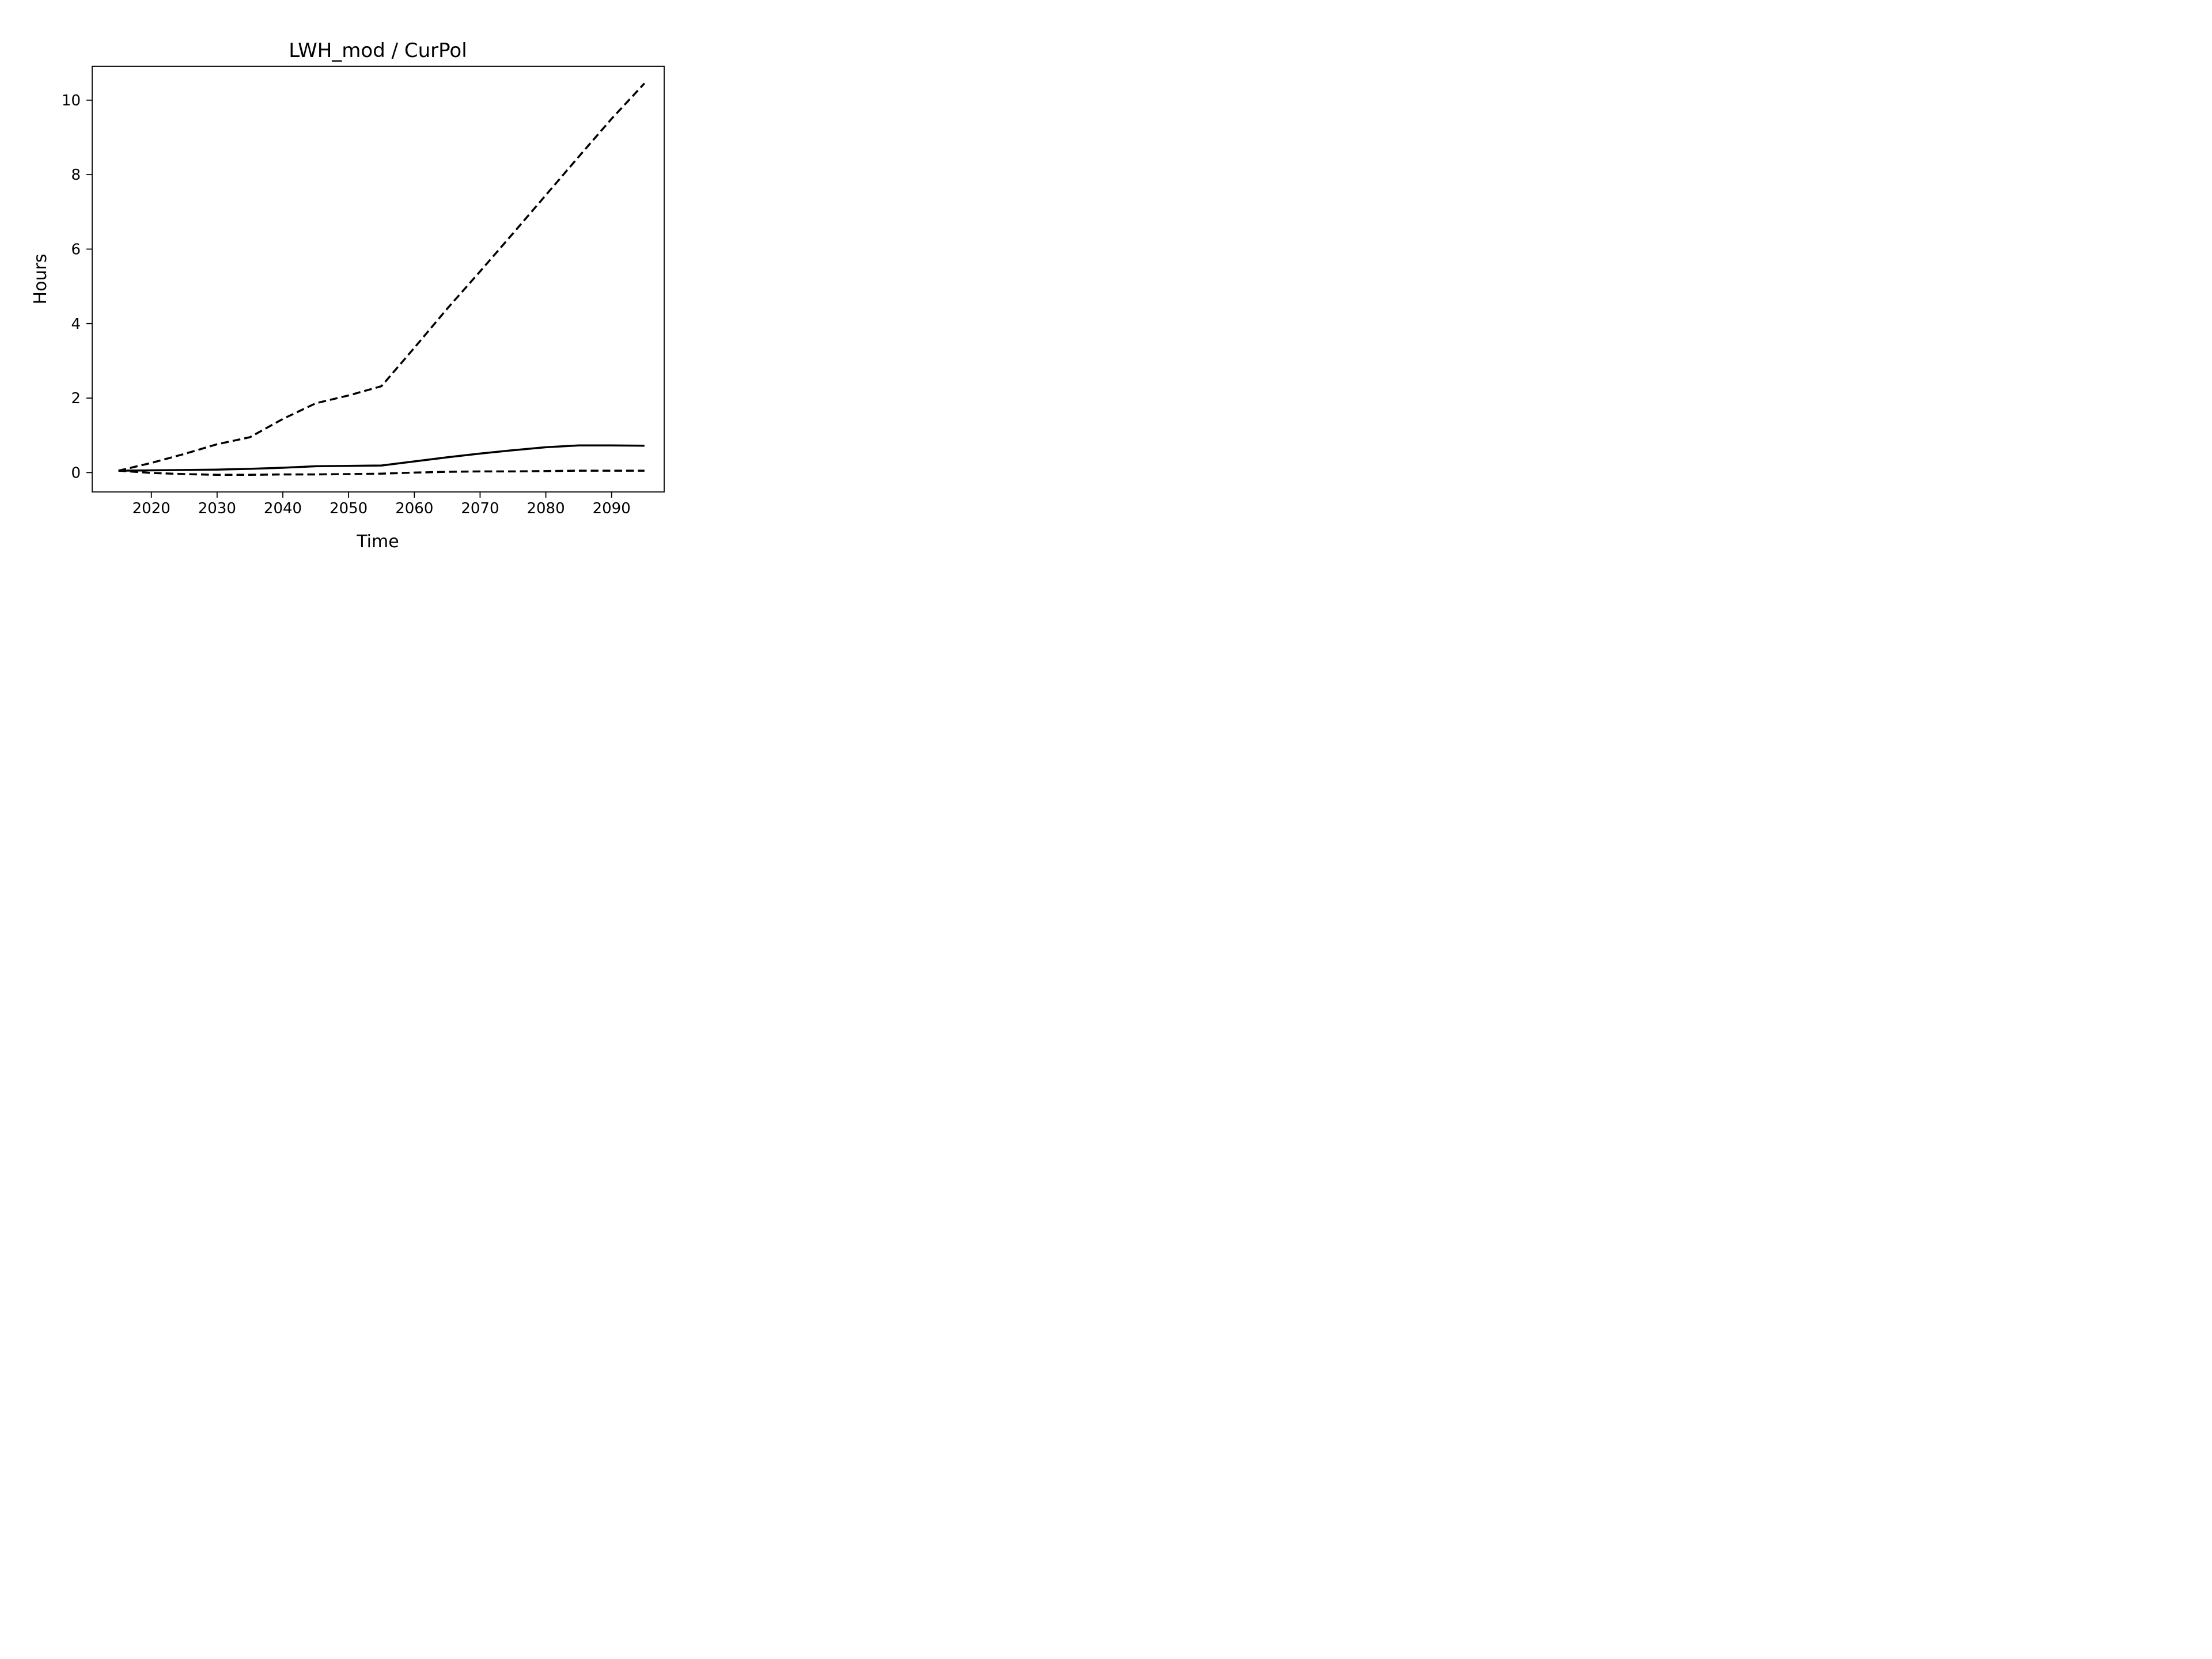 This screenshot has width=2212, height=1659. What do you see at coordinates (414, 508) in the screenshot?
I see `x-tick-label: 2060` at bounding box center [414, 508].